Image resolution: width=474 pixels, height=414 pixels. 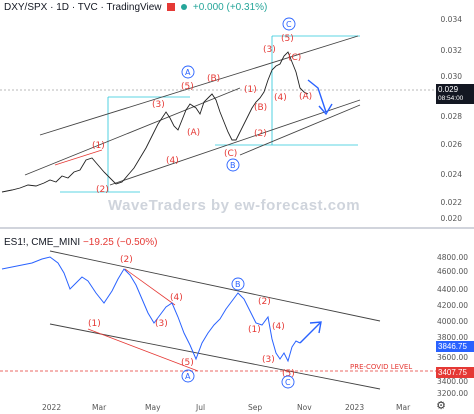 I want to click on wave-circled-A: A, so click(x=188, y=72).